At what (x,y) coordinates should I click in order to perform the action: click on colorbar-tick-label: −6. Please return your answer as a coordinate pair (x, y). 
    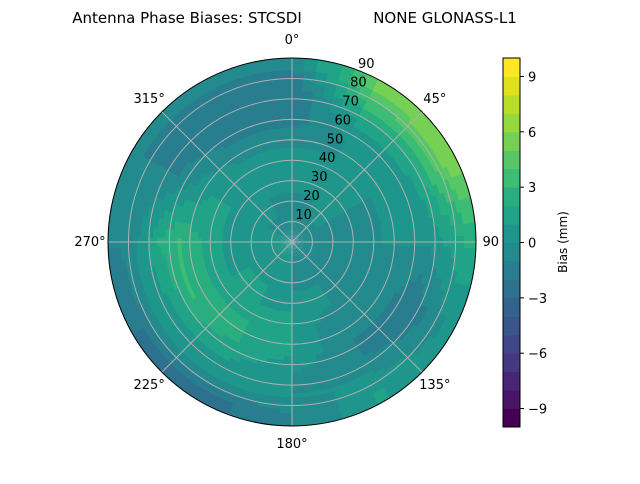
    Looking at the image, I should click on (537, 354).